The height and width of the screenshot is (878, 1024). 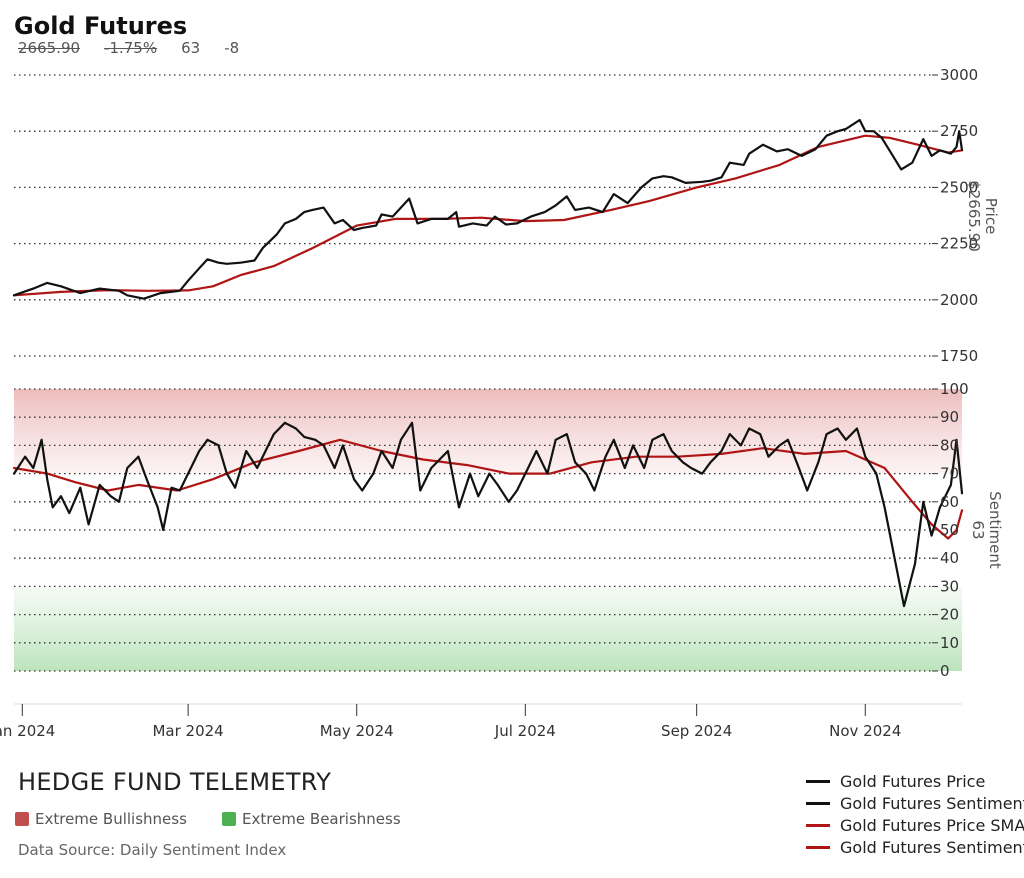 What do you see at coordinates (949, 502) in the screenshot?
I see `sentiment-y-60-tick-label: 60` at bounding box center [949, 502].